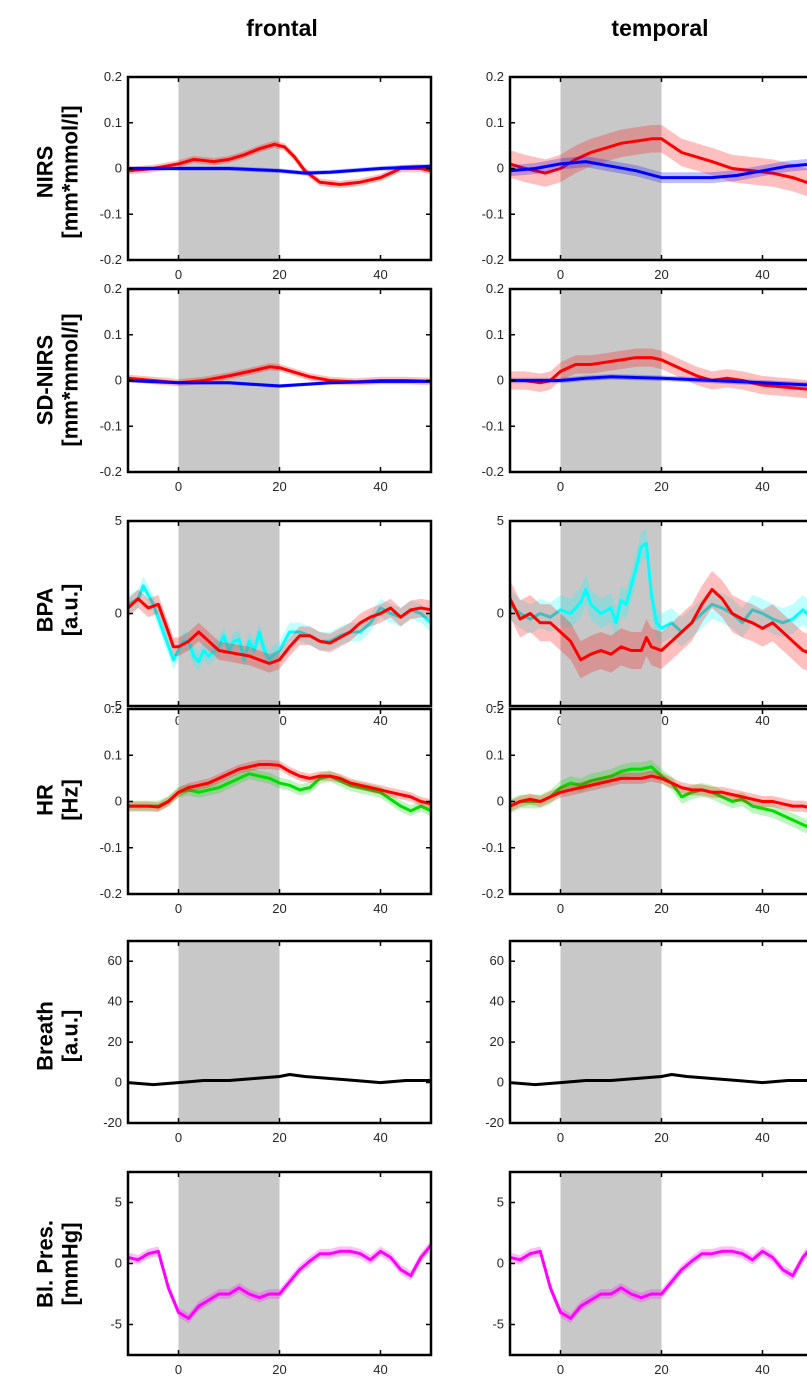  I want to click on row-label: BPA[a.u.], so click(57, 610).